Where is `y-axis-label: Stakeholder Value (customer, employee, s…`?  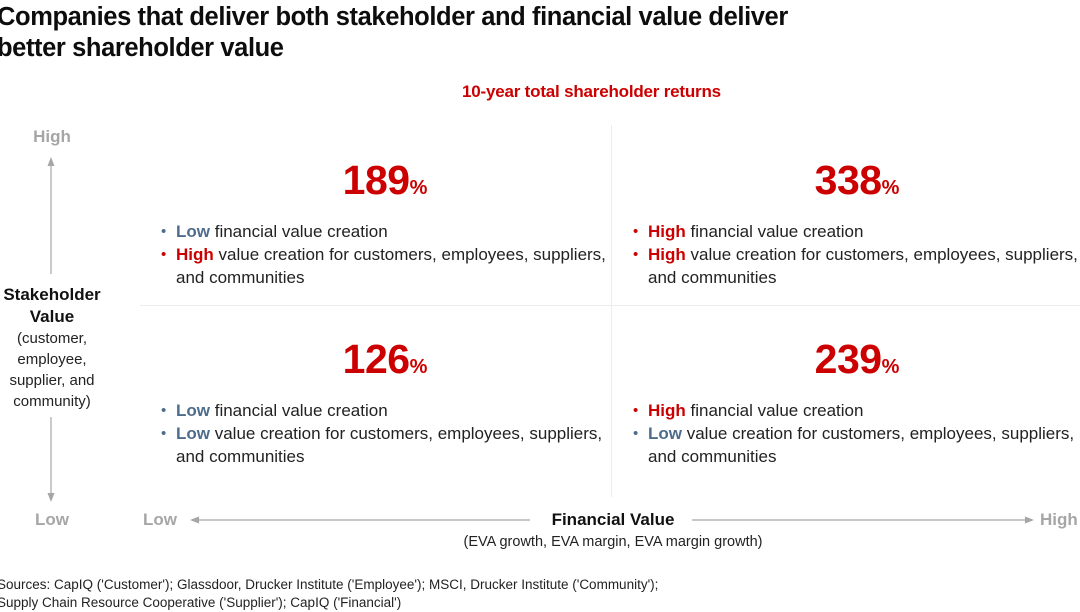
y-axis-label: Stakeholder Value (customer, employee, s… is located at coordinates (56, 348).